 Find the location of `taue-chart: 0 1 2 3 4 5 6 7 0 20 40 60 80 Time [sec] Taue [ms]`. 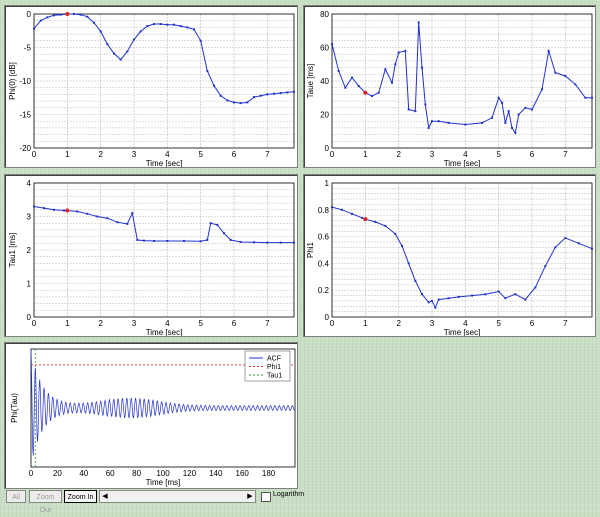

taue-chart: 0 1 2 3 4 5 6 7 0 20 40 60 80 Time [sec] Taue [ms] is located at coordinates (449, 88).